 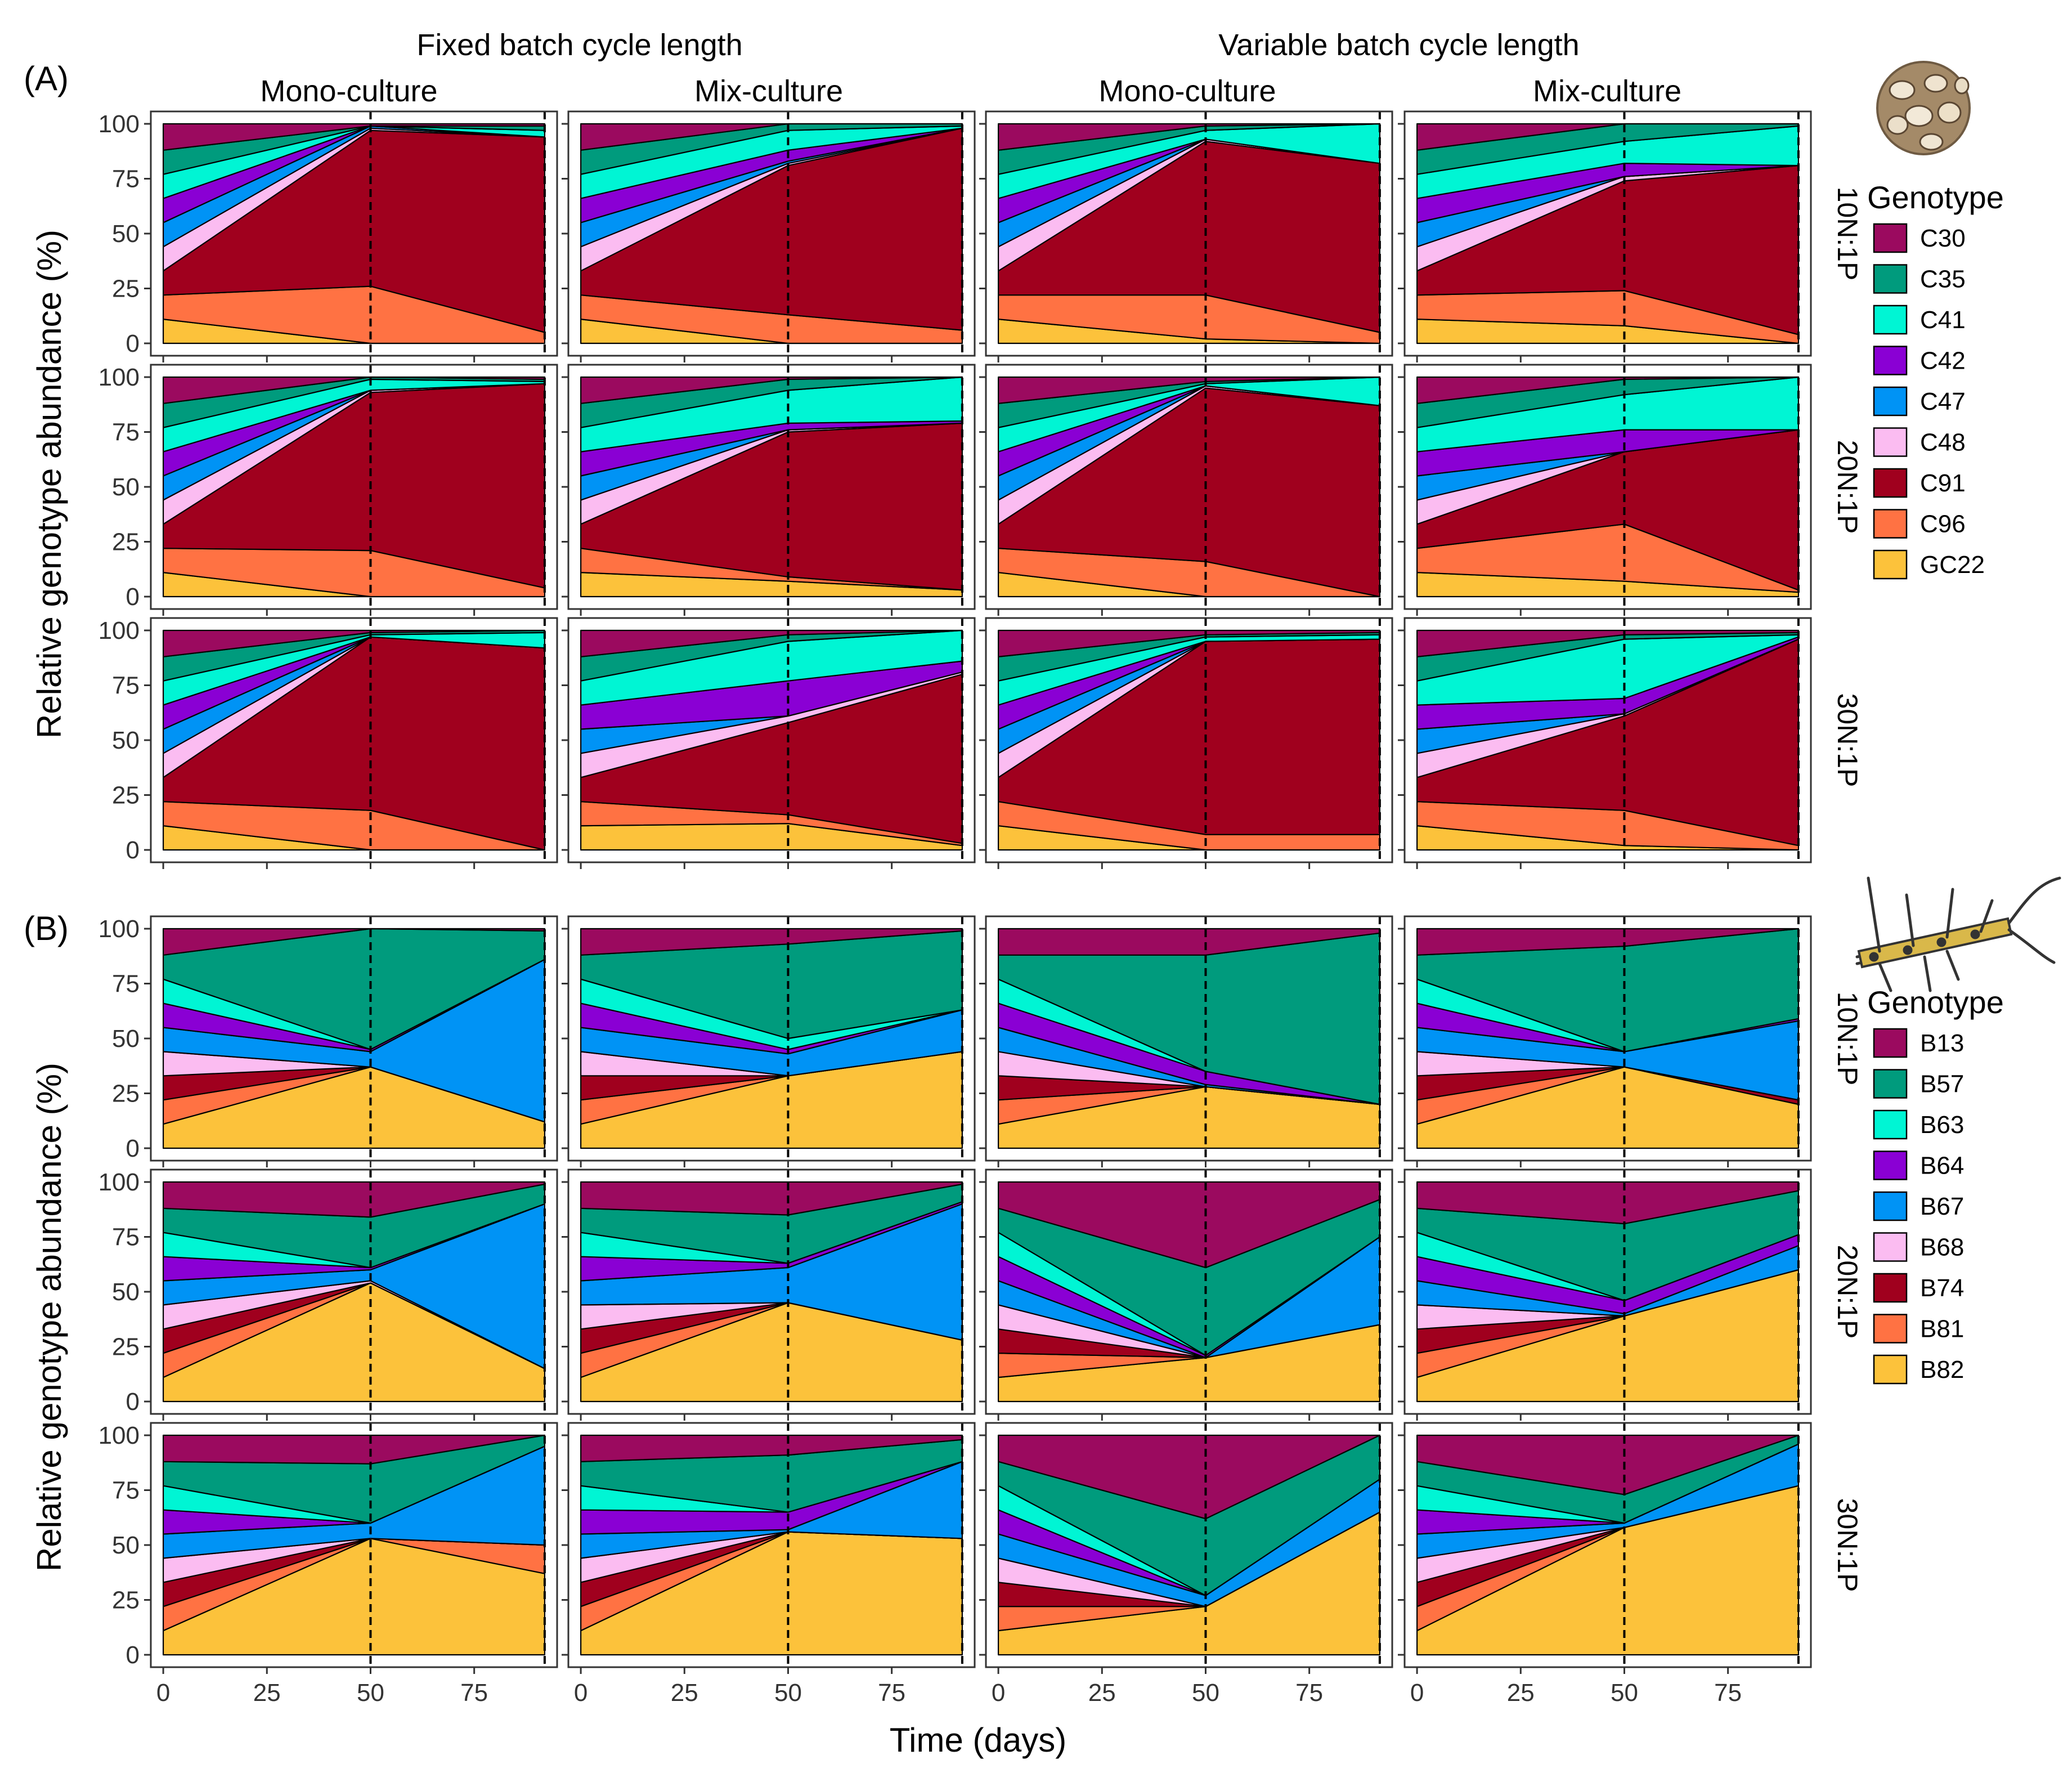 What do you see at coordinates (328, 490) in the screenshot?
I see `panel-0-1-0: 0 25 50 75 100` at bounding box center [328, 490].